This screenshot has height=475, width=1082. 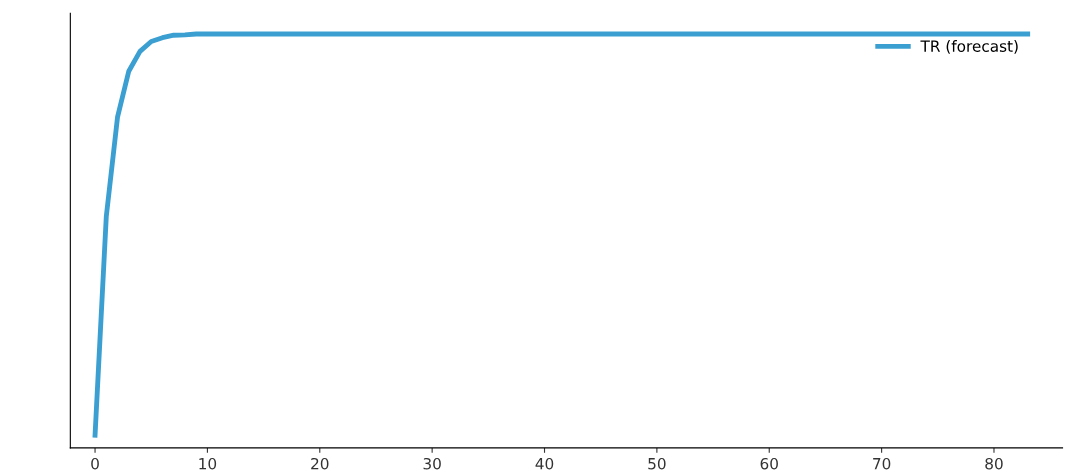 I want to click on x-tick-label: 0, so click(x=95, y=463).